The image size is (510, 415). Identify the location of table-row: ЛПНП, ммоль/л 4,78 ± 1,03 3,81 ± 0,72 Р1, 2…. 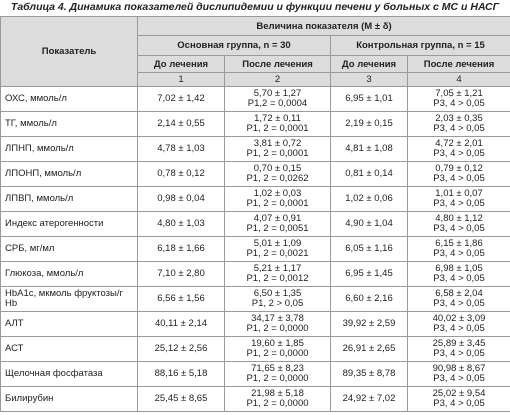
(255, 149).